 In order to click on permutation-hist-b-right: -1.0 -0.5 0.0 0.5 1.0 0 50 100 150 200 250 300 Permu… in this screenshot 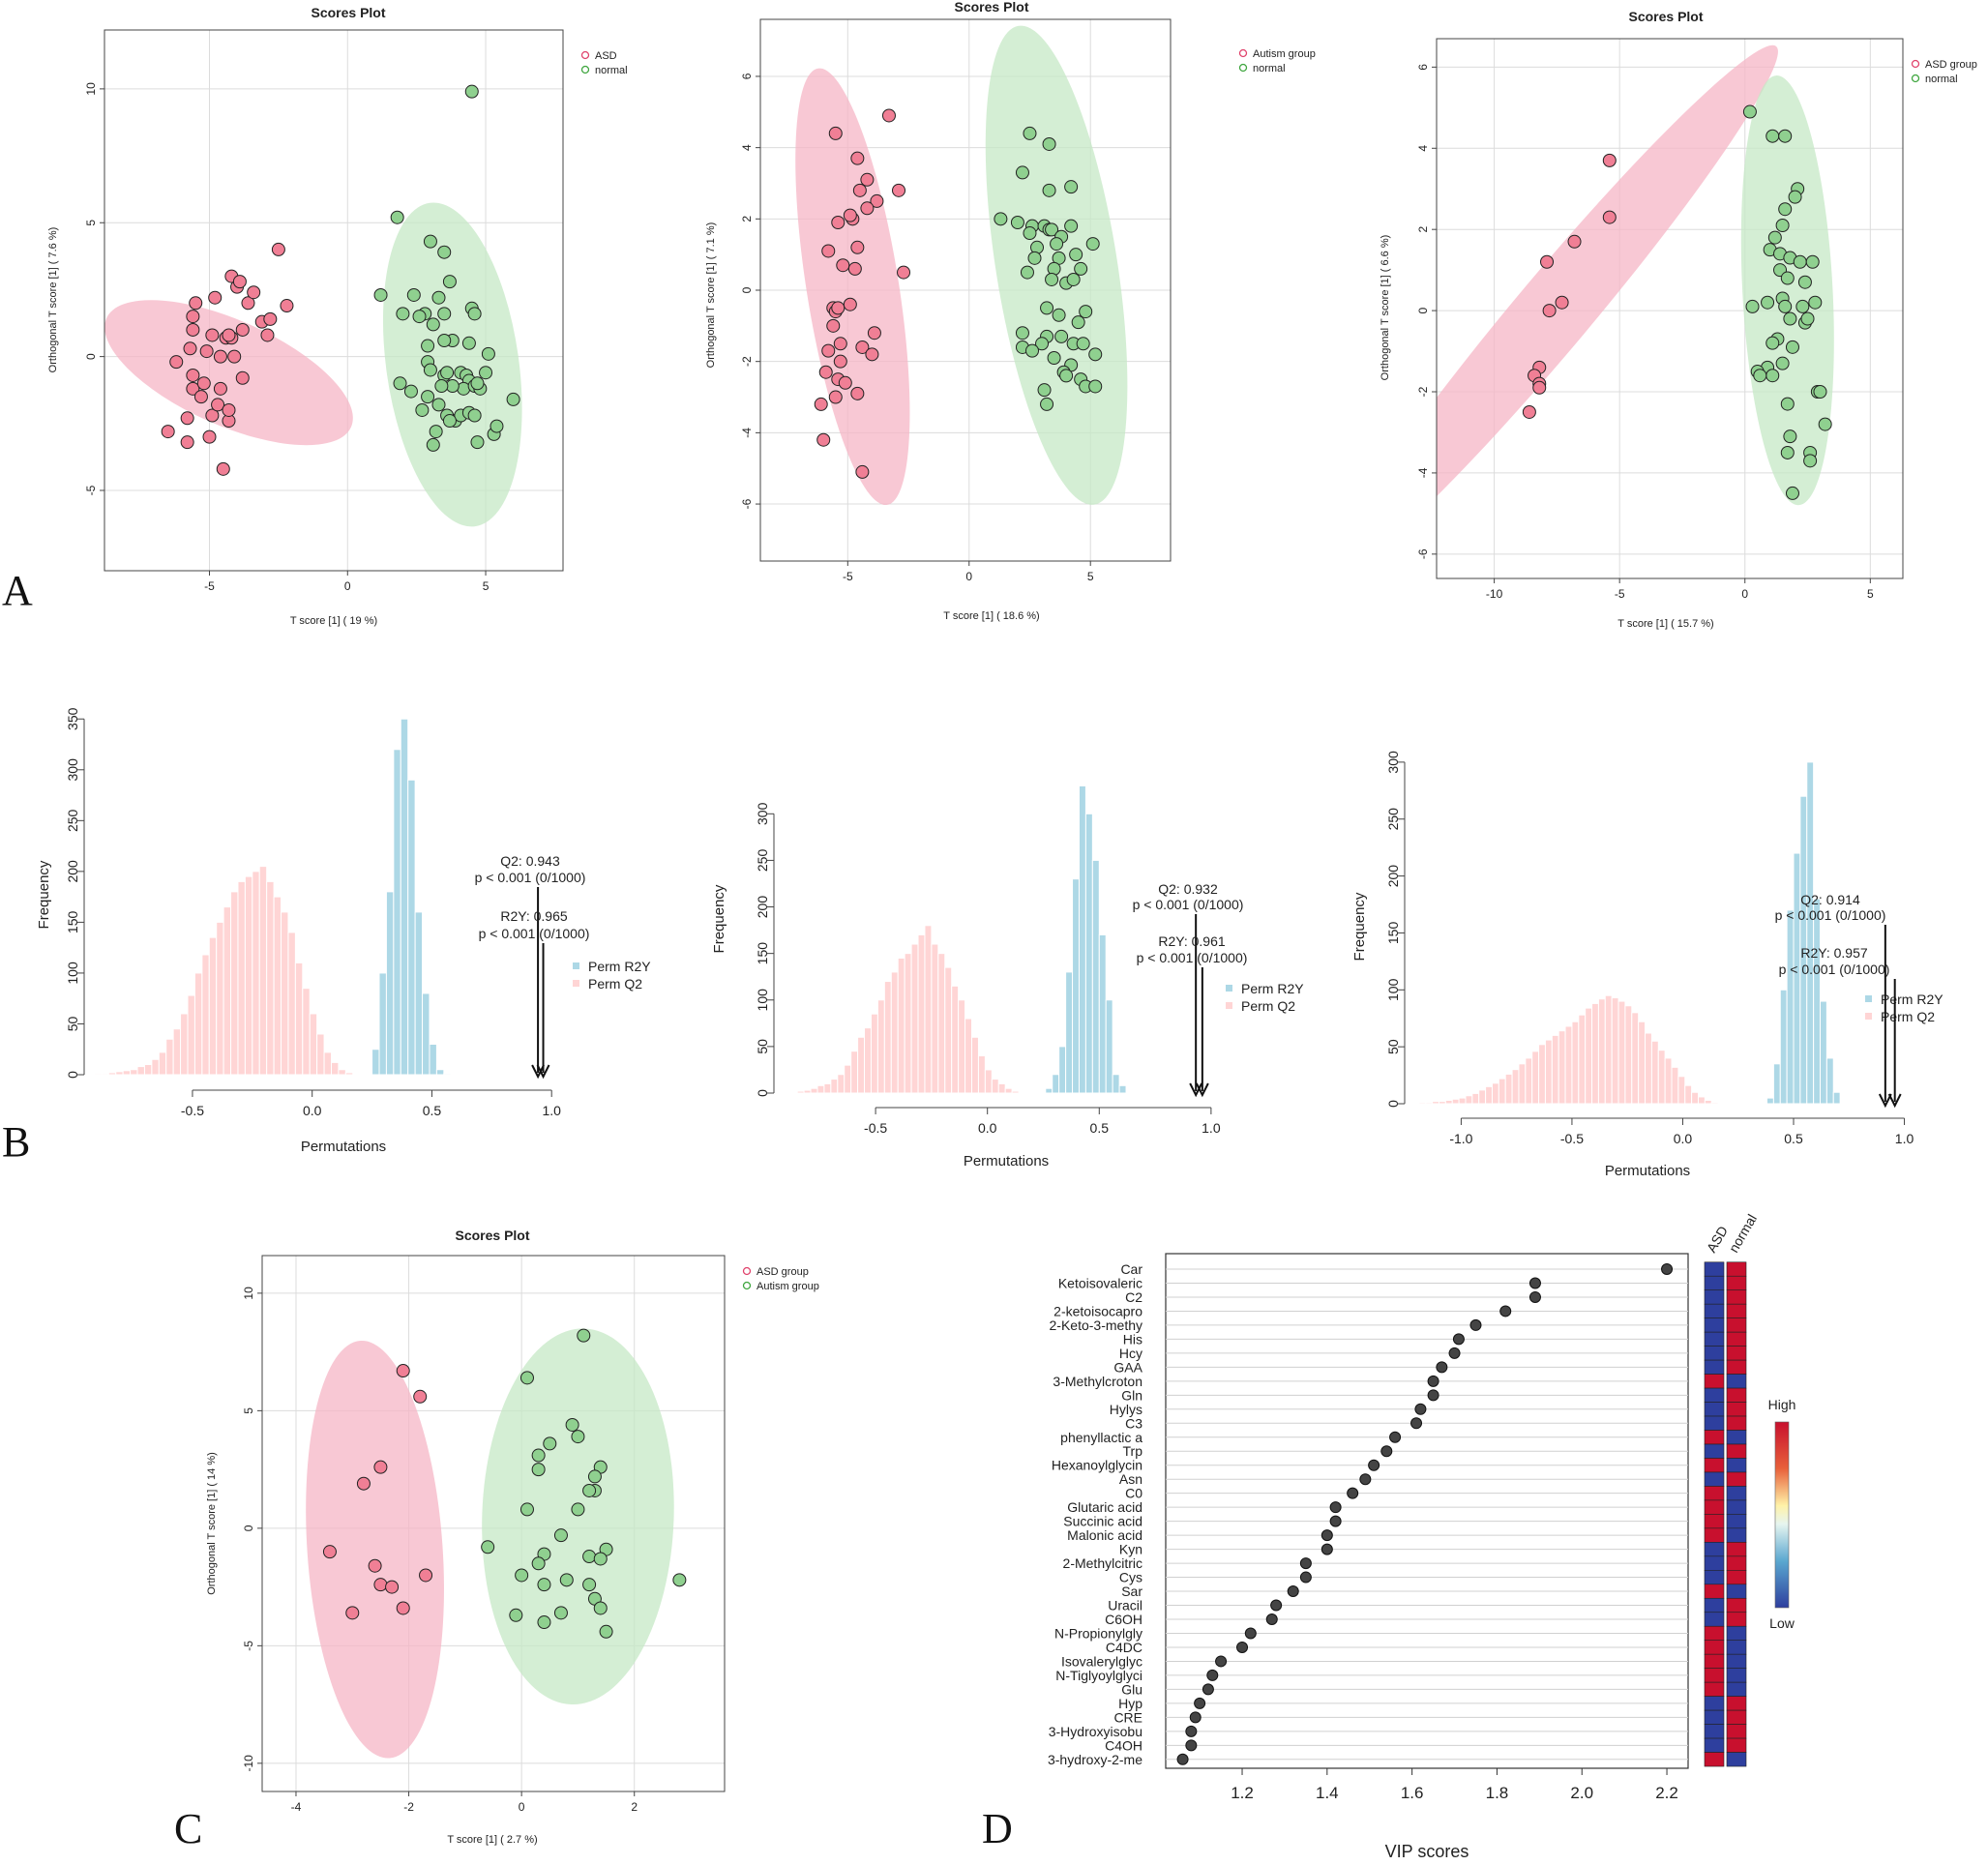, I will do `click(1647, 965)`.